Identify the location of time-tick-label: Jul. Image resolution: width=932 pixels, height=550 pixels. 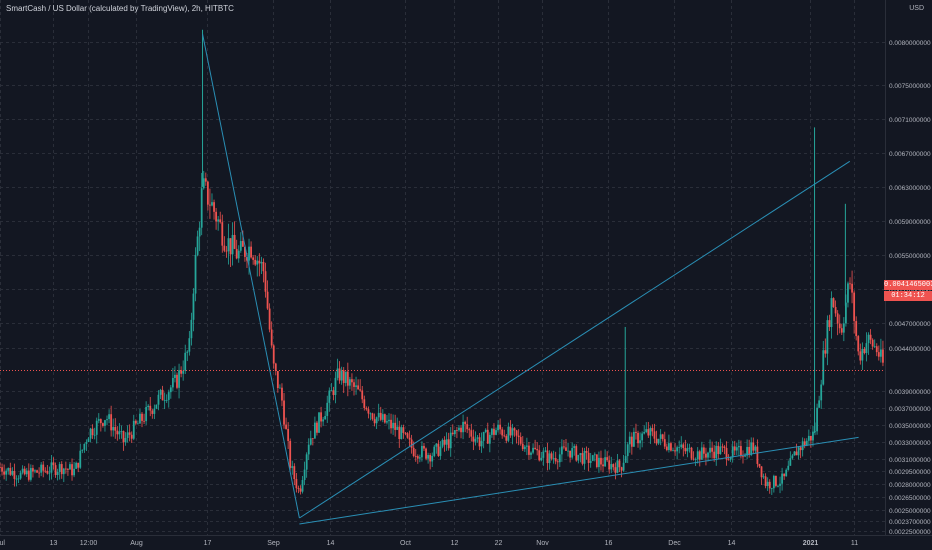
(2, 543).